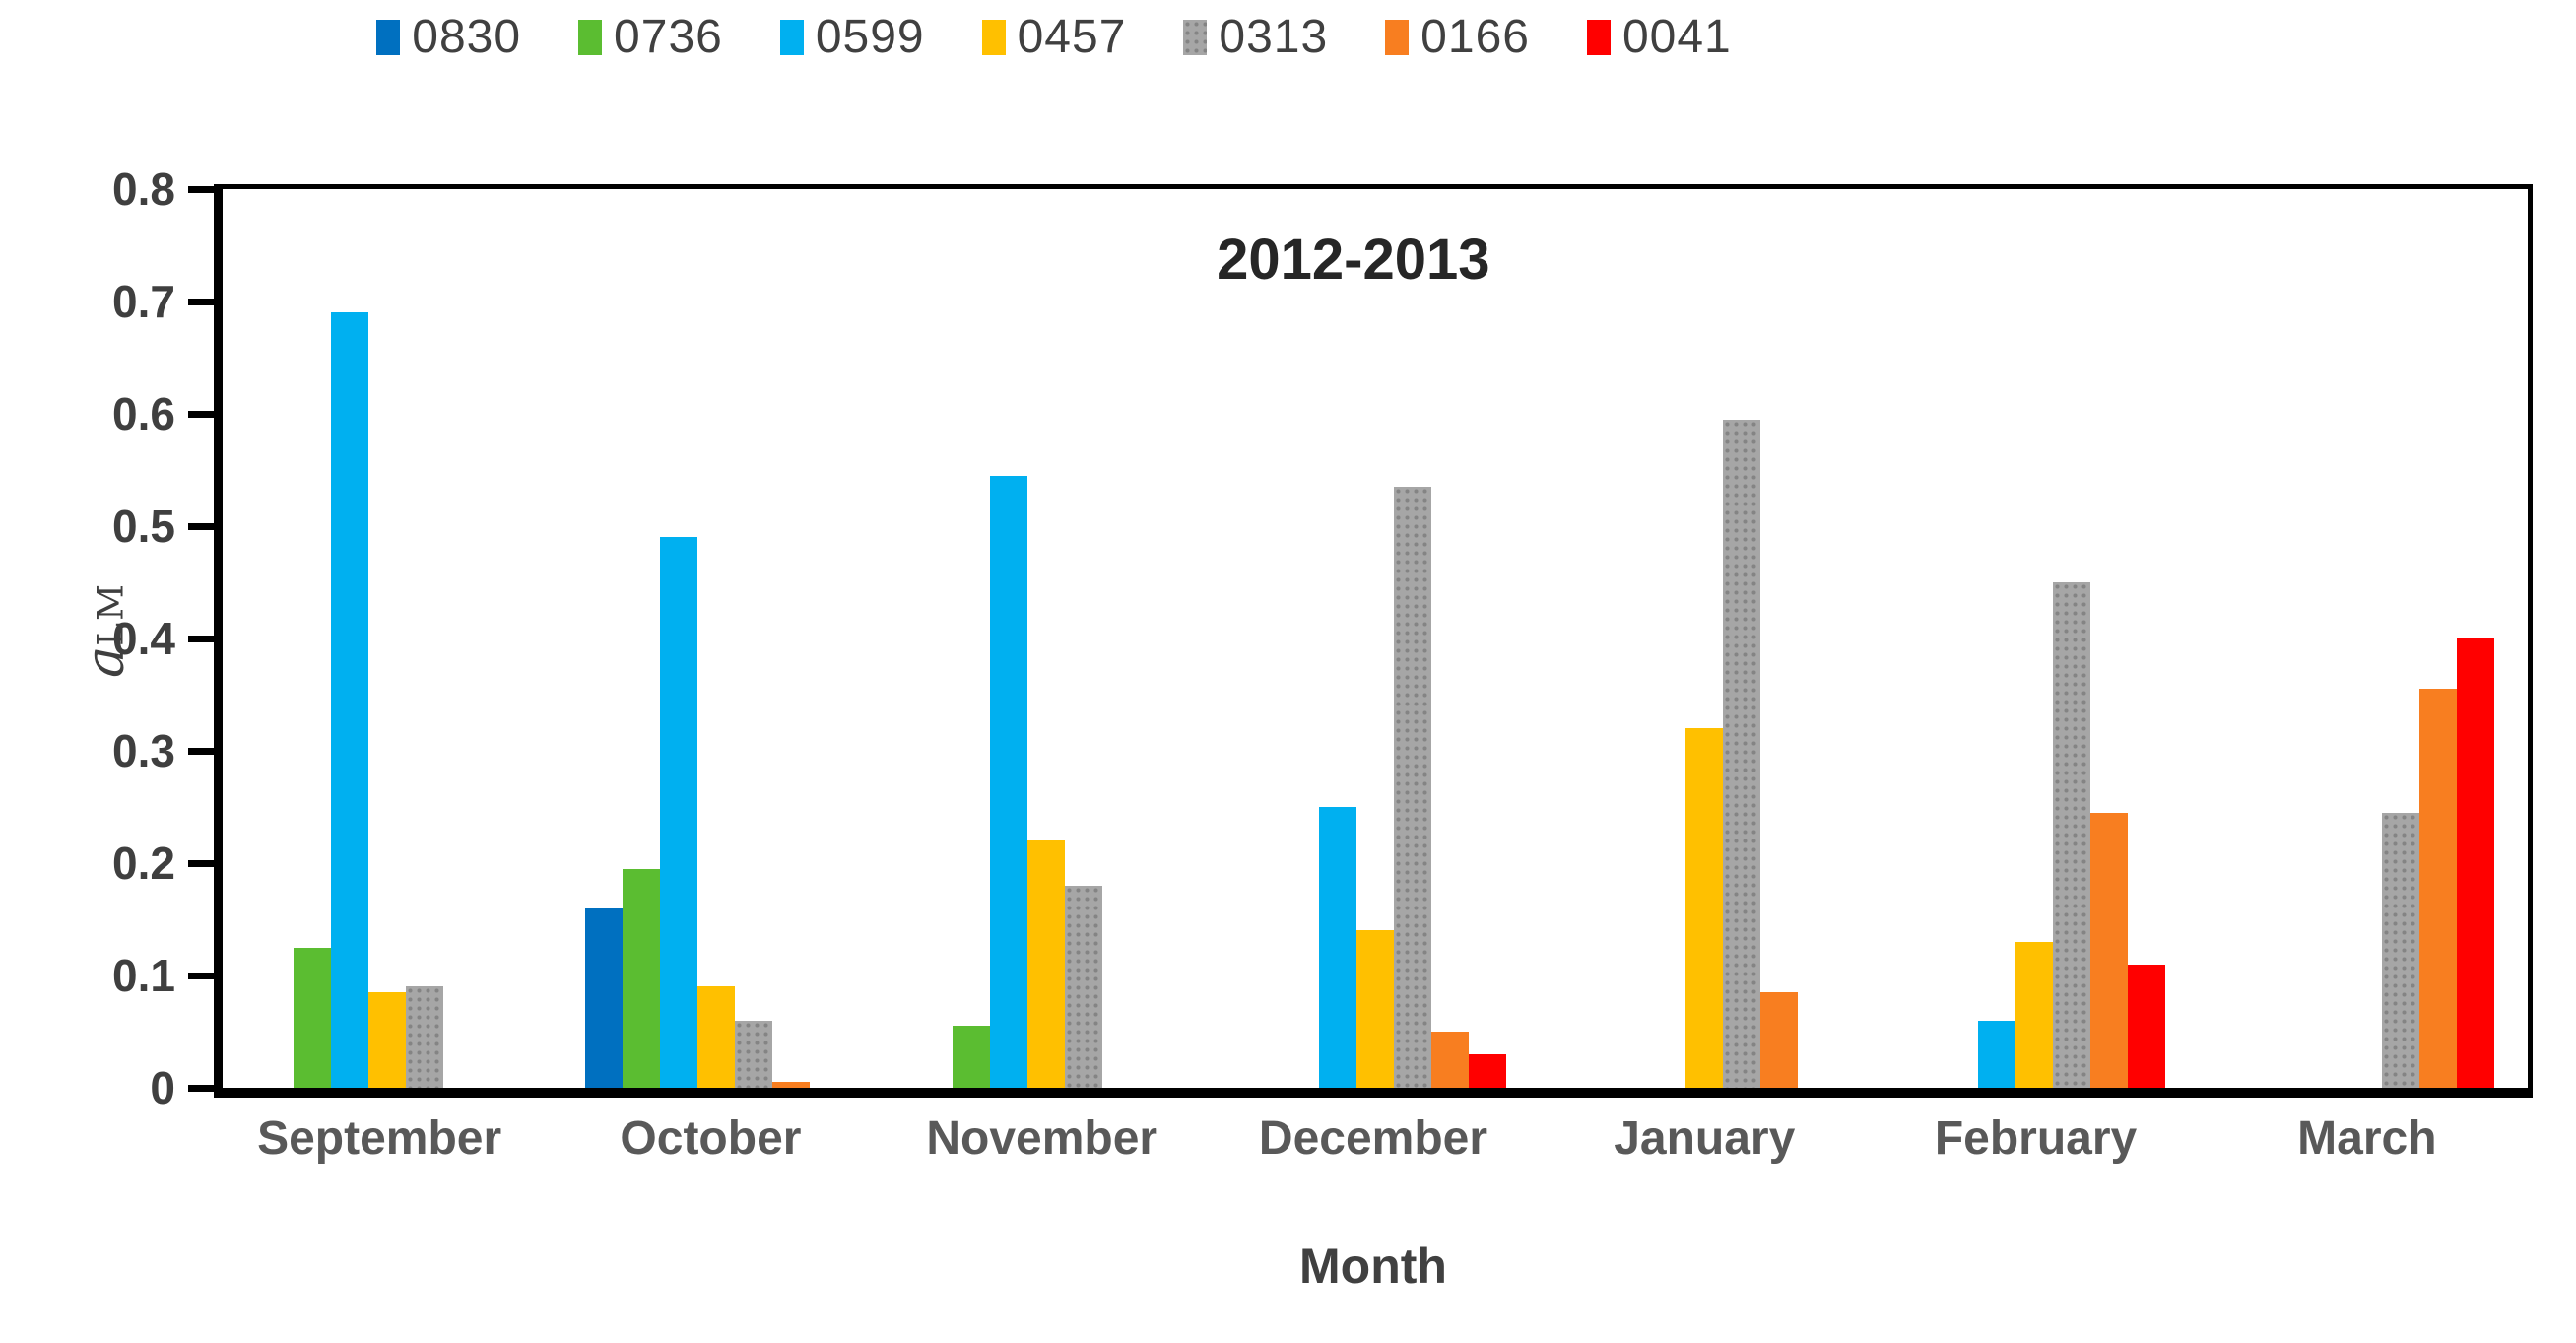 The width and height of the screenshot is (2576, 1343). I want to click on bar-0830-october, so click(605, 997).